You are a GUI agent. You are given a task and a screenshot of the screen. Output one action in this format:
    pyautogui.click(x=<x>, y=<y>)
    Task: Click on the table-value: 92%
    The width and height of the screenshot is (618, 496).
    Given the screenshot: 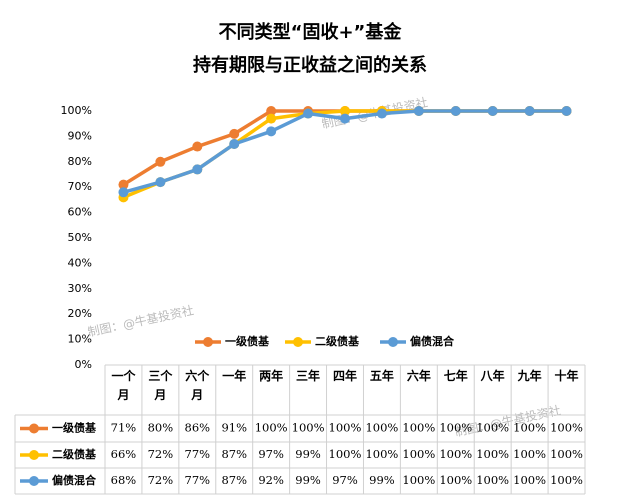 What is the action you would take?
    pyautogui.click(x=271, y=480)
    